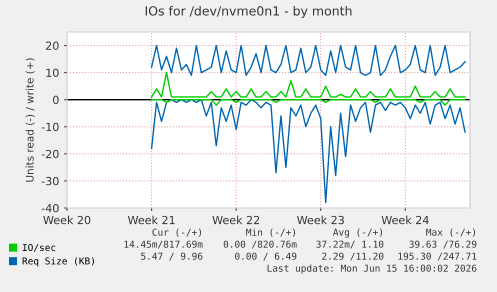 The image size is (497, 292). What do you see at coordinates (405, 220) in the screenshot?
I see `x-tick-label: Week 24` at bounding box center [405, 220].